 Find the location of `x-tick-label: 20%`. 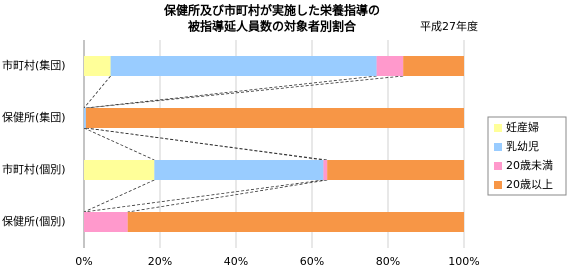

x-tick-label: 20% is located at coordinates (160, 261).